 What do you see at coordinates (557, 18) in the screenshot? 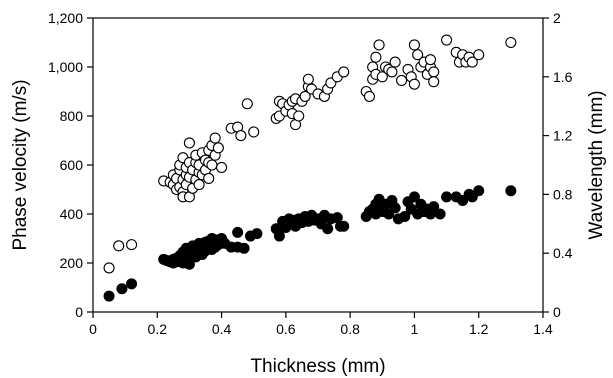
I see `y-right-tick-label: 2` at bounding box center [557, 18].